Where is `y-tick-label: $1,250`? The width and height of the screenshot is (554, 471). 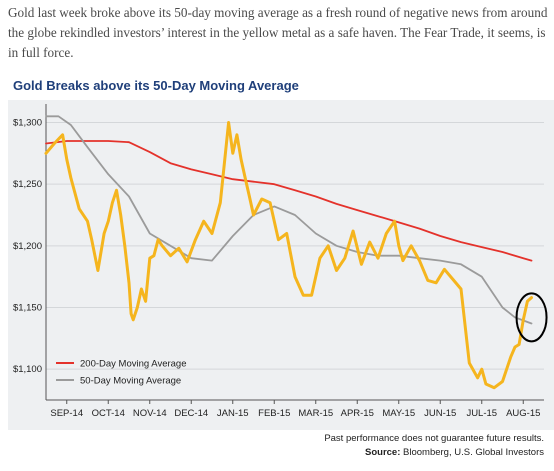 y-tick-label: $1,250 is located at coordinates (27, 184).